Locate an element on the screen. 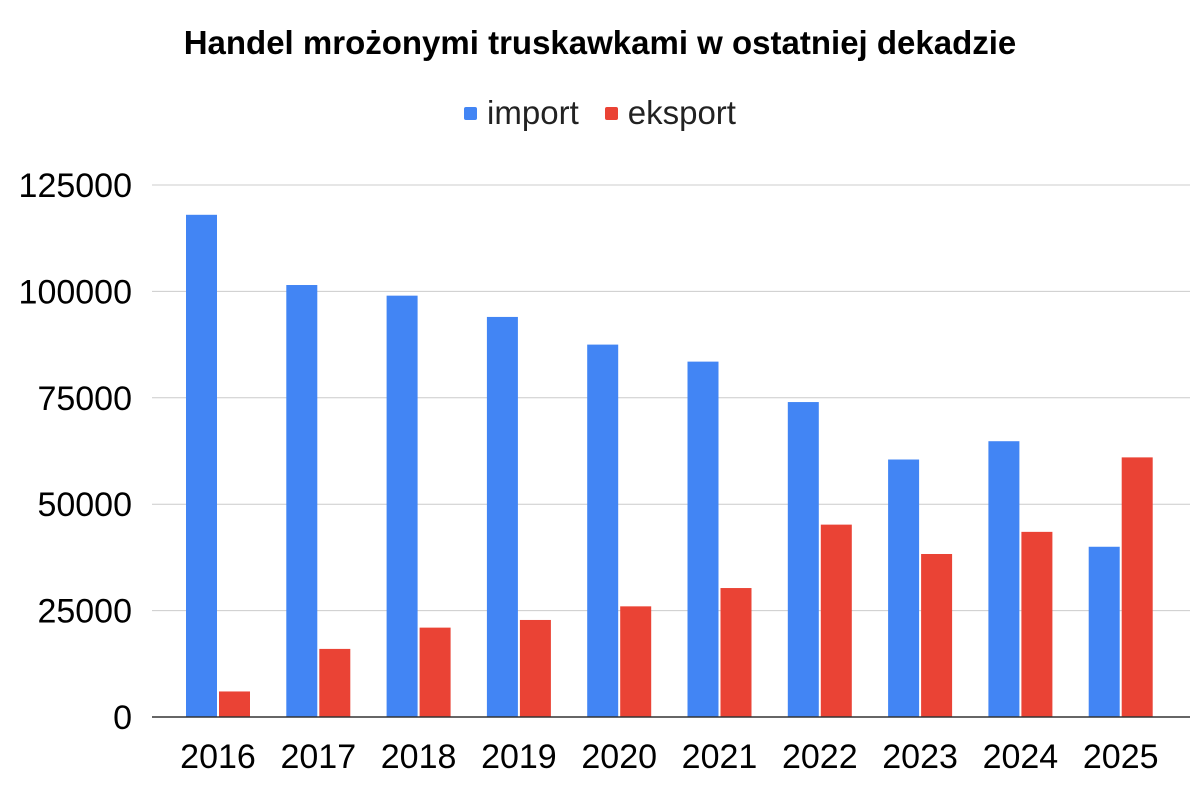  x-tick-label: 2025 is located at coordinates (1121, 757).